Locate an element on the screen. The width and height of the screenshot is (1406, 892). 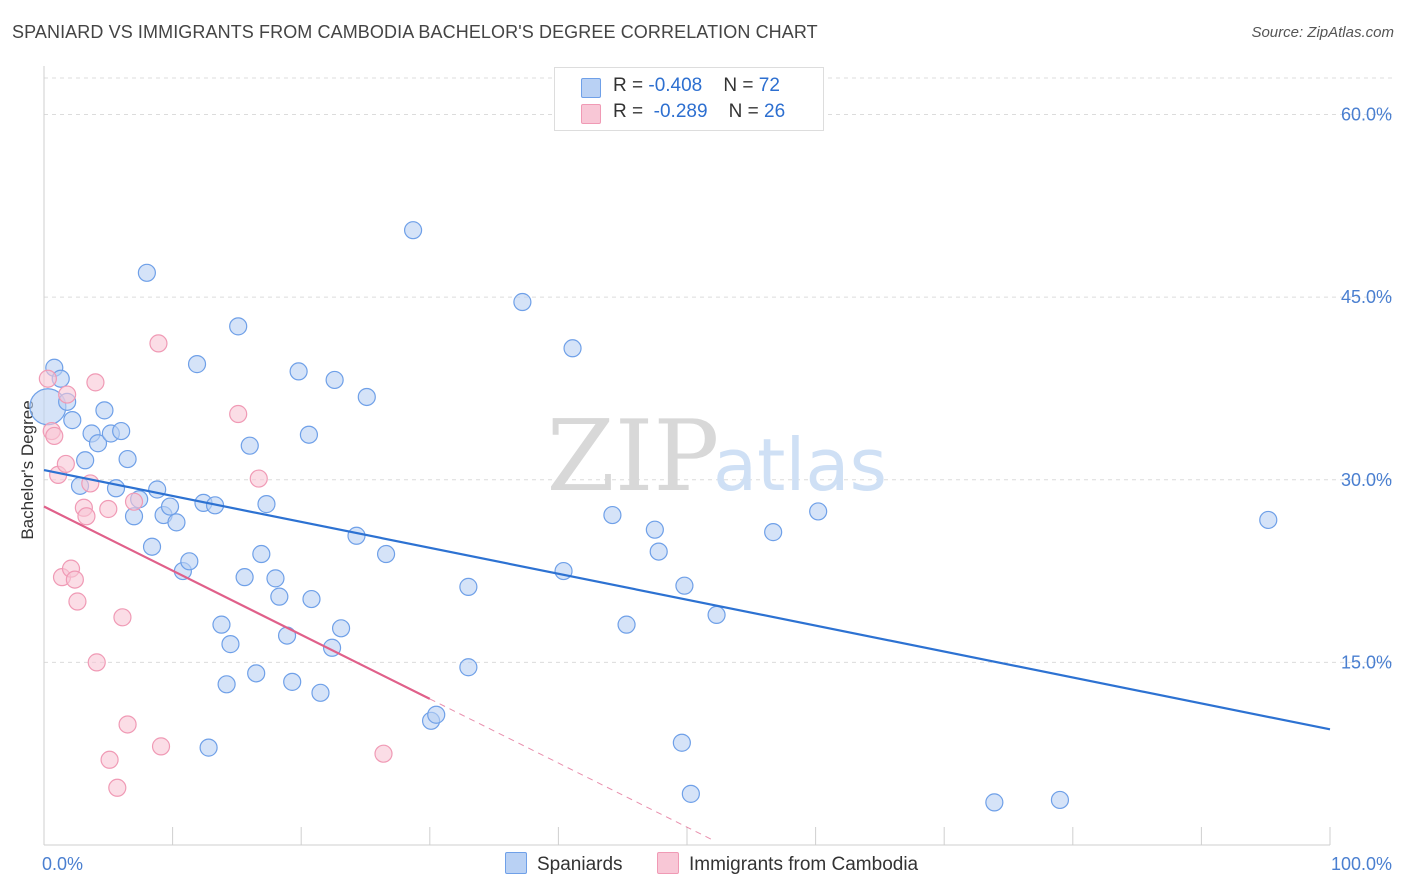
legend-item-spaniards: Spaniards is located at coordinates (564, 864).